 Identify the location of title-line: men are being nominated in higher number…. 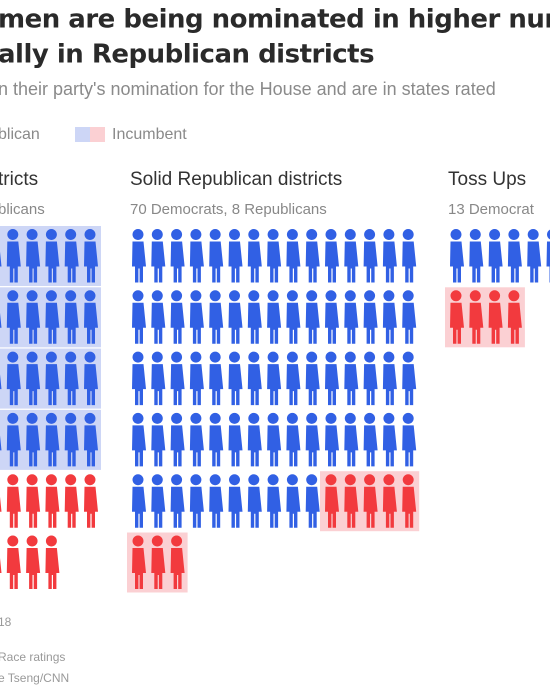
(275, 20).